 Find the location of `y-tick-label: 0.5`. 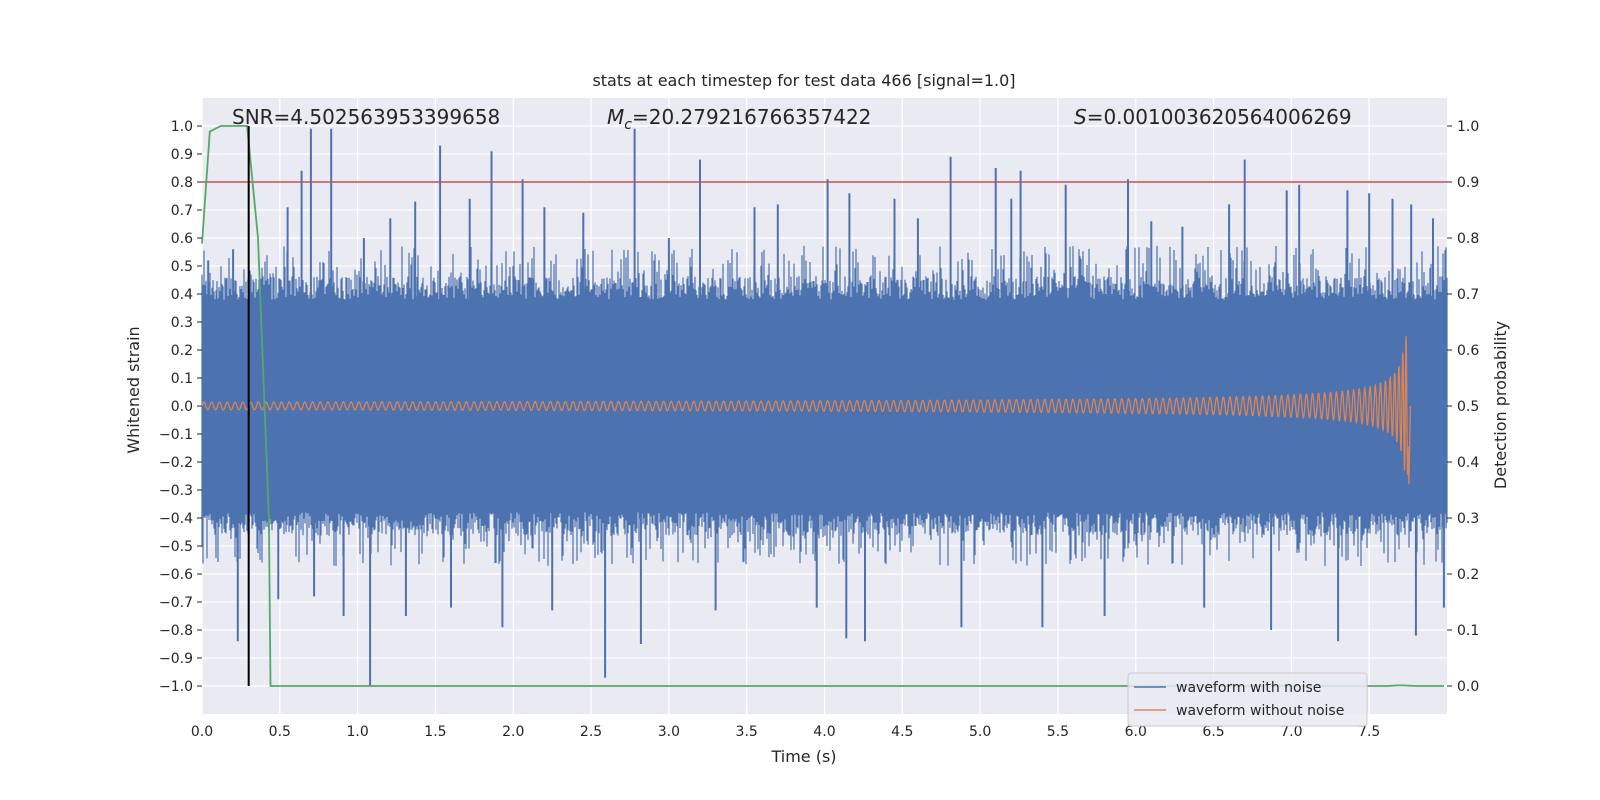

y-tick-label: 0.5 is located at coordinates (182, 267).